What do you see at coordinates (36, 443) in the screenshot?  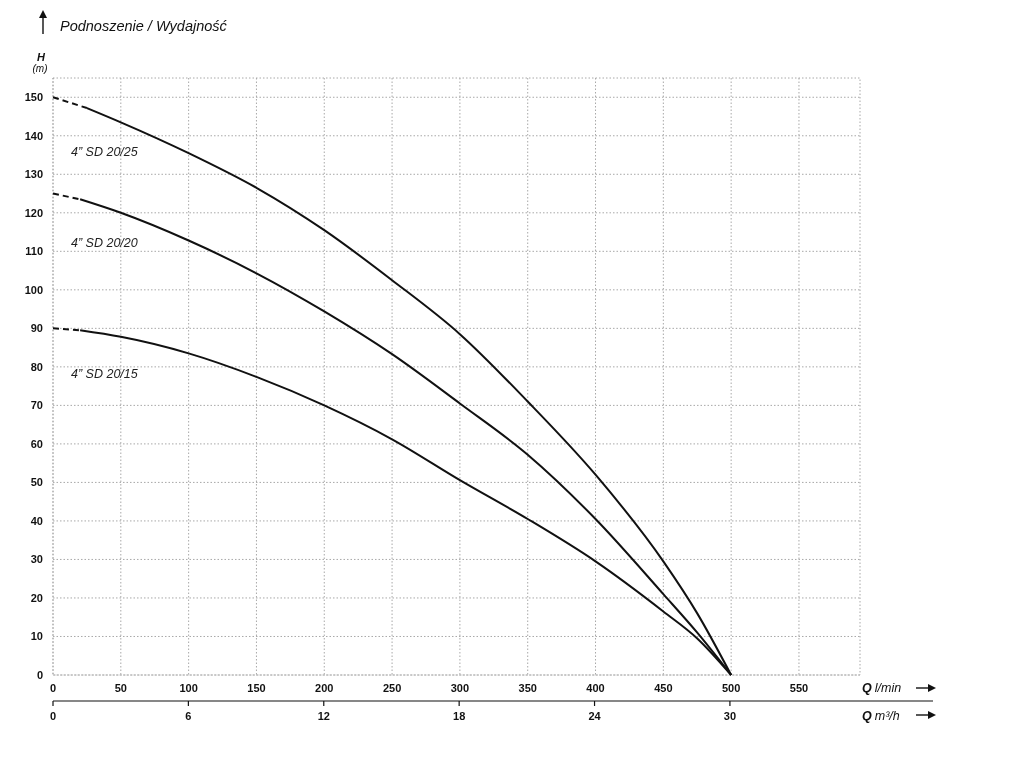 I see `y-tick-label: 60` at bounding box center [36, 443].